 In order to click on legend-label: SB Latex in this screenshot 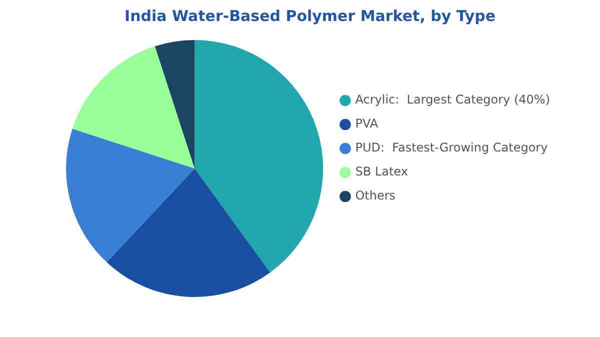, I will do `click(381, 171)`.